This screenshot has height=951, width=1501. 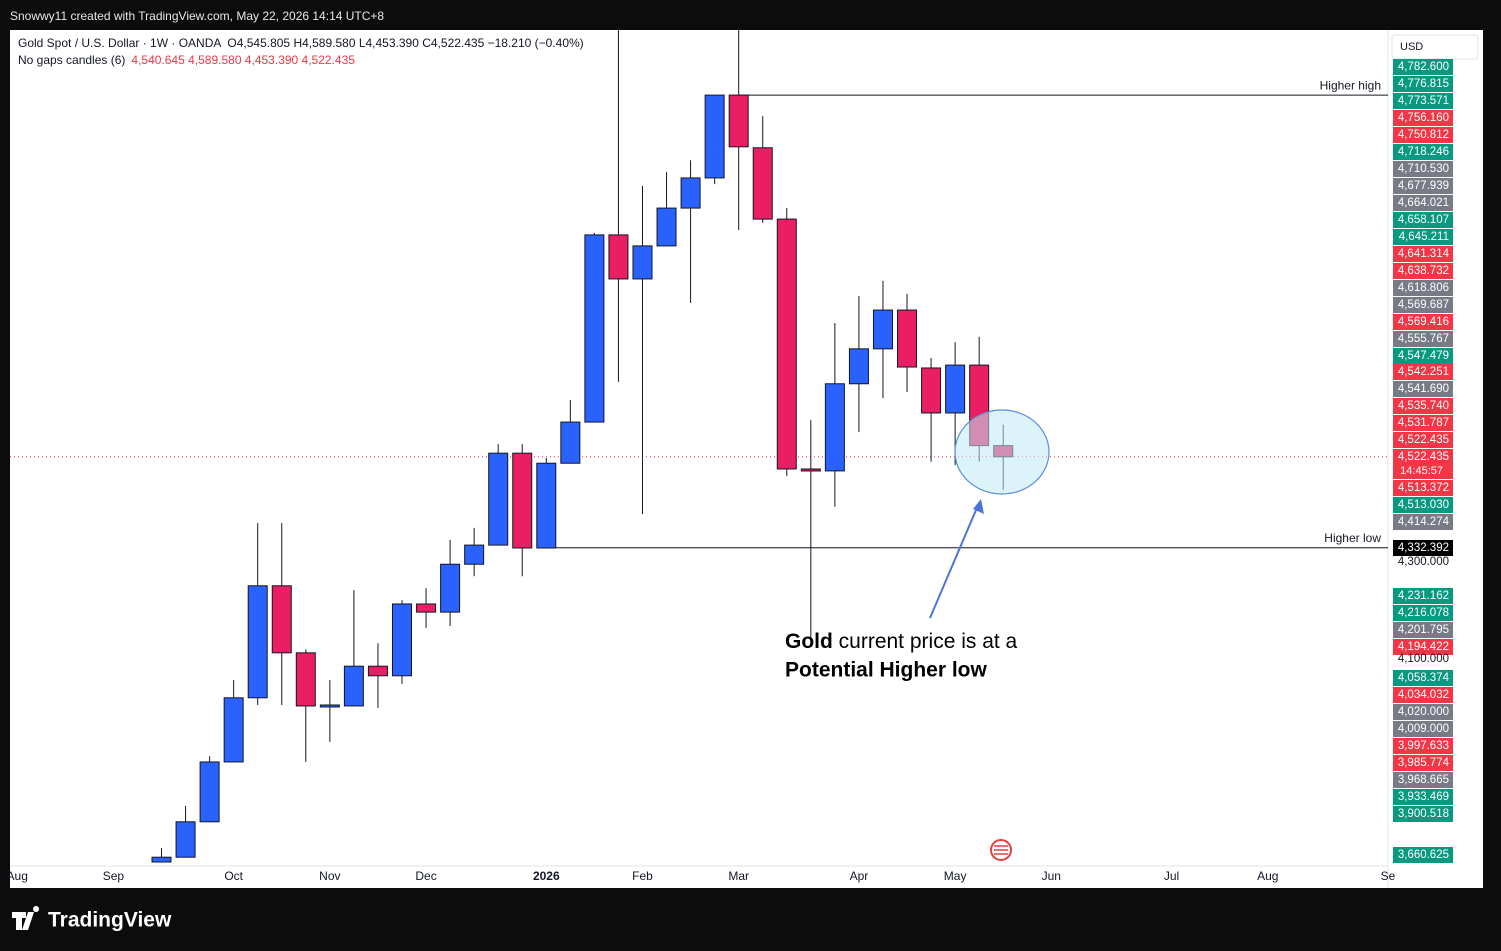 I want to click on axis-label: 4,658.107, so click(x=1423, y=220).